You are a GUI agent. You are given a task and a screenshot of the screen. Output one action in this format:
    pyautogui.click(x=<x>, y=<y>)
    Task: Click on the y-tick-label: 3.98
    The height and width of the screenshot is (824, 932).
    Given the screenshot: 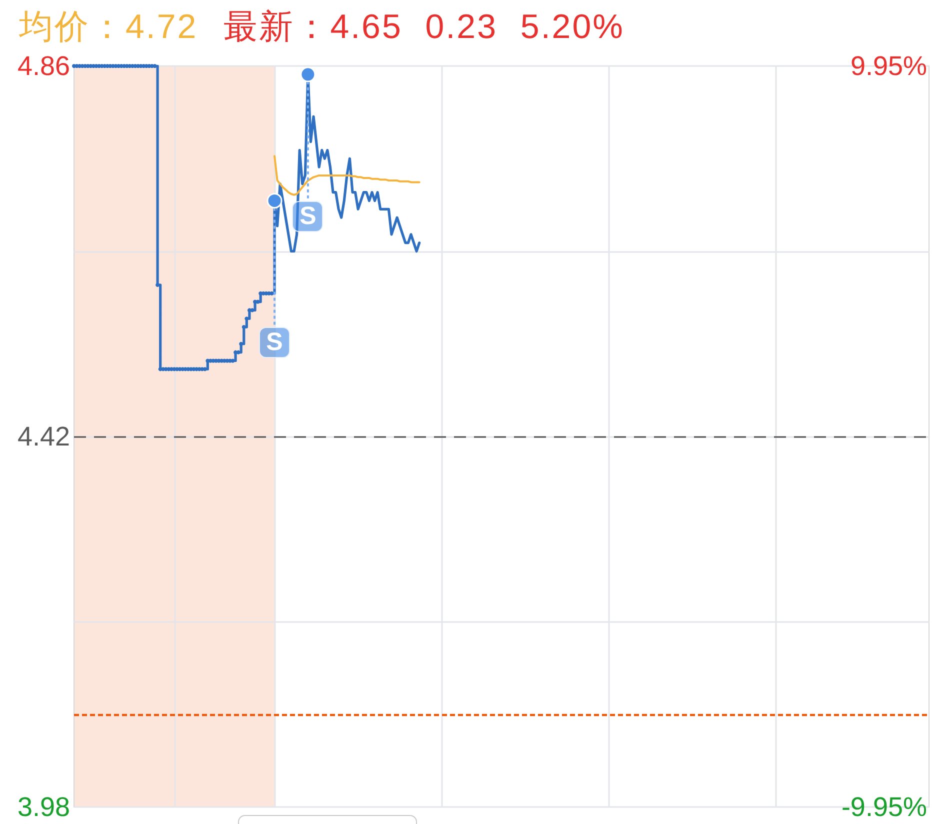 What is the action you would take?
    pyautogui.click(x=43, y=807)
    